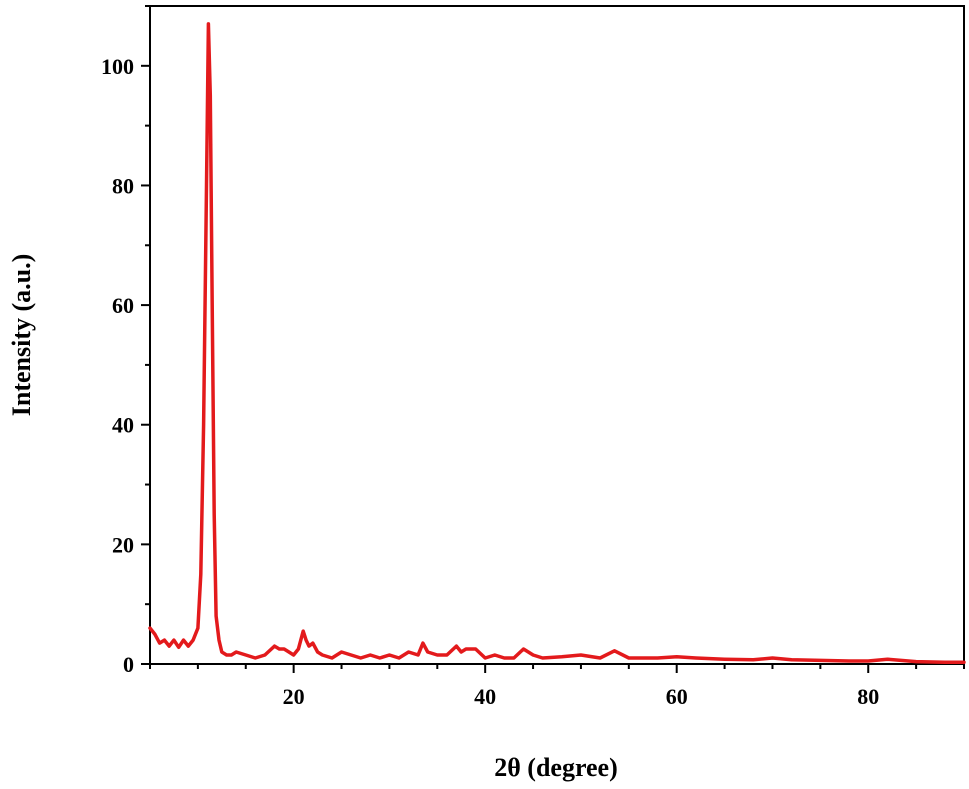 The width and height of the screenshot is (969, 789). What do you see at coordinates (868, 696) in the screenshot?
I see `x-tick-label: 80` at bounding box center [868, 696].